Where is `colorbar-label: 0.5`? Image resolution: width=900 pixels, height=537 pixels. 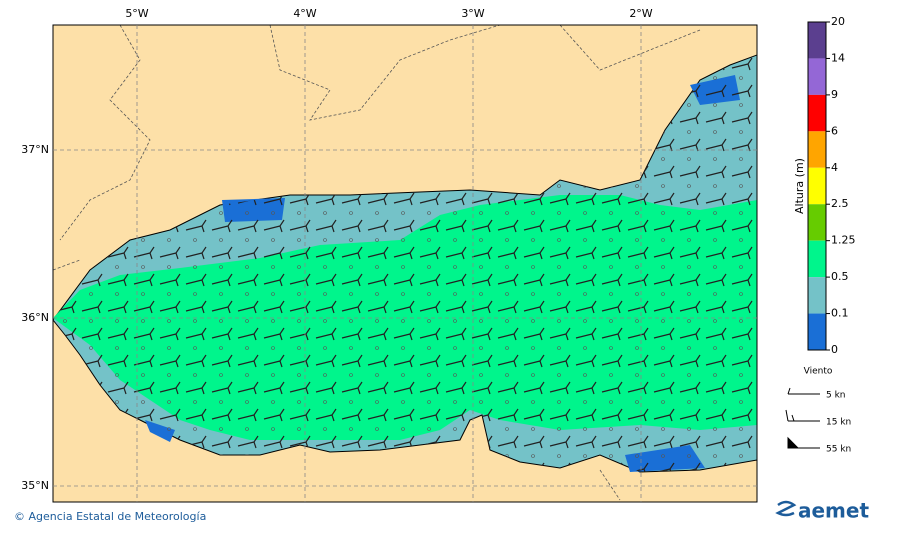
colorbar-label: 0.5 is located at coordinates (840, 276).